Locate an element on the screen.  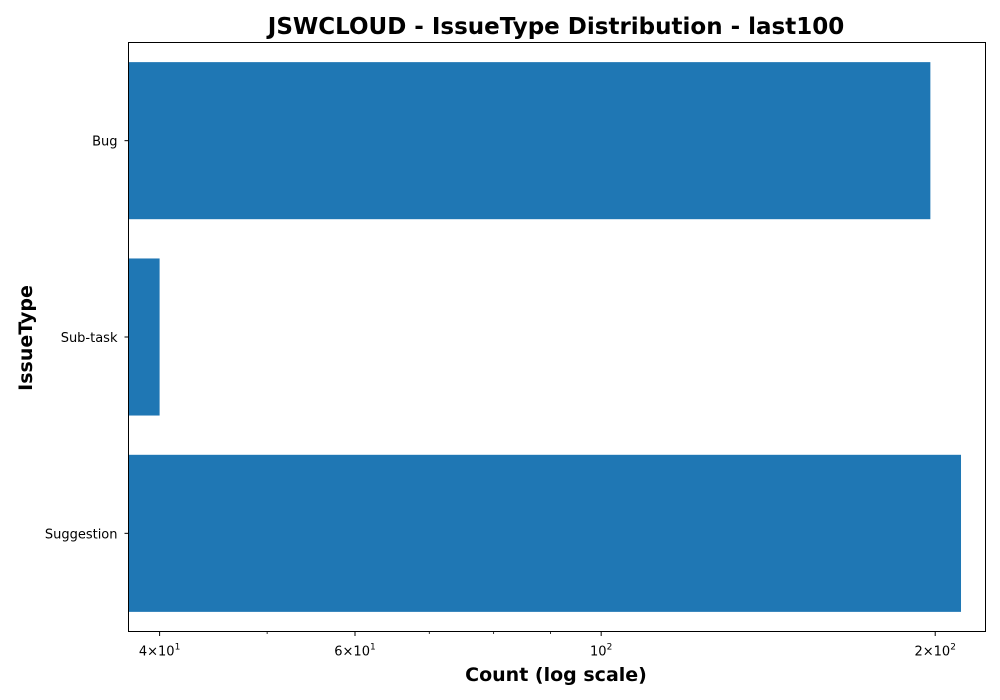
y-tick-label: Suggestion is located at coordinates (81, 534).